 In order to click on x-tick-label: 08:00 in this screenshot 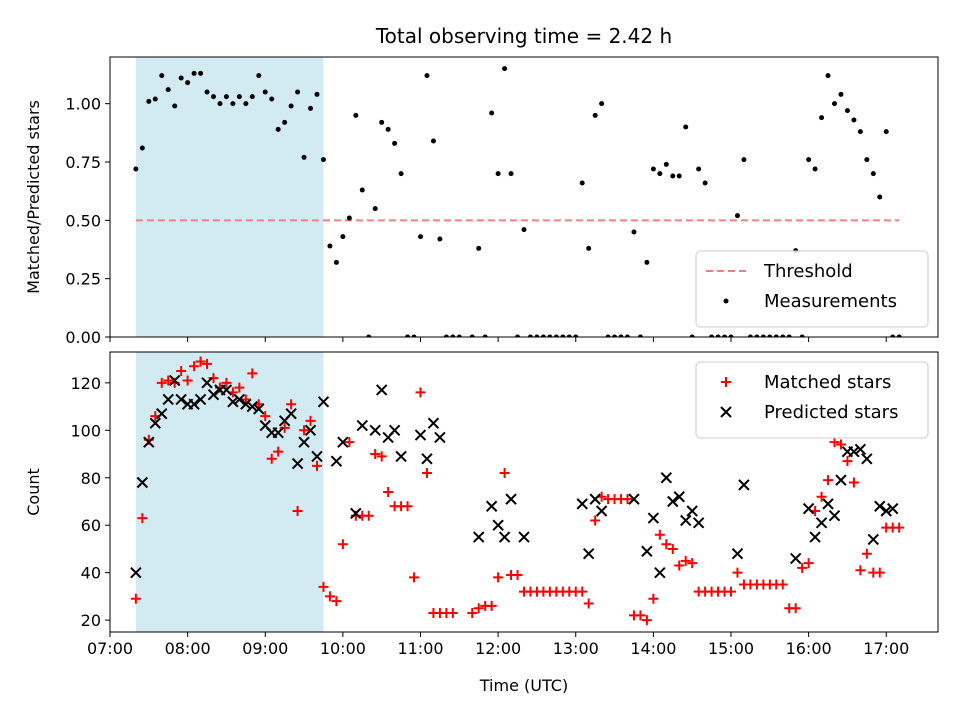, I will do `click(188, 648)`.